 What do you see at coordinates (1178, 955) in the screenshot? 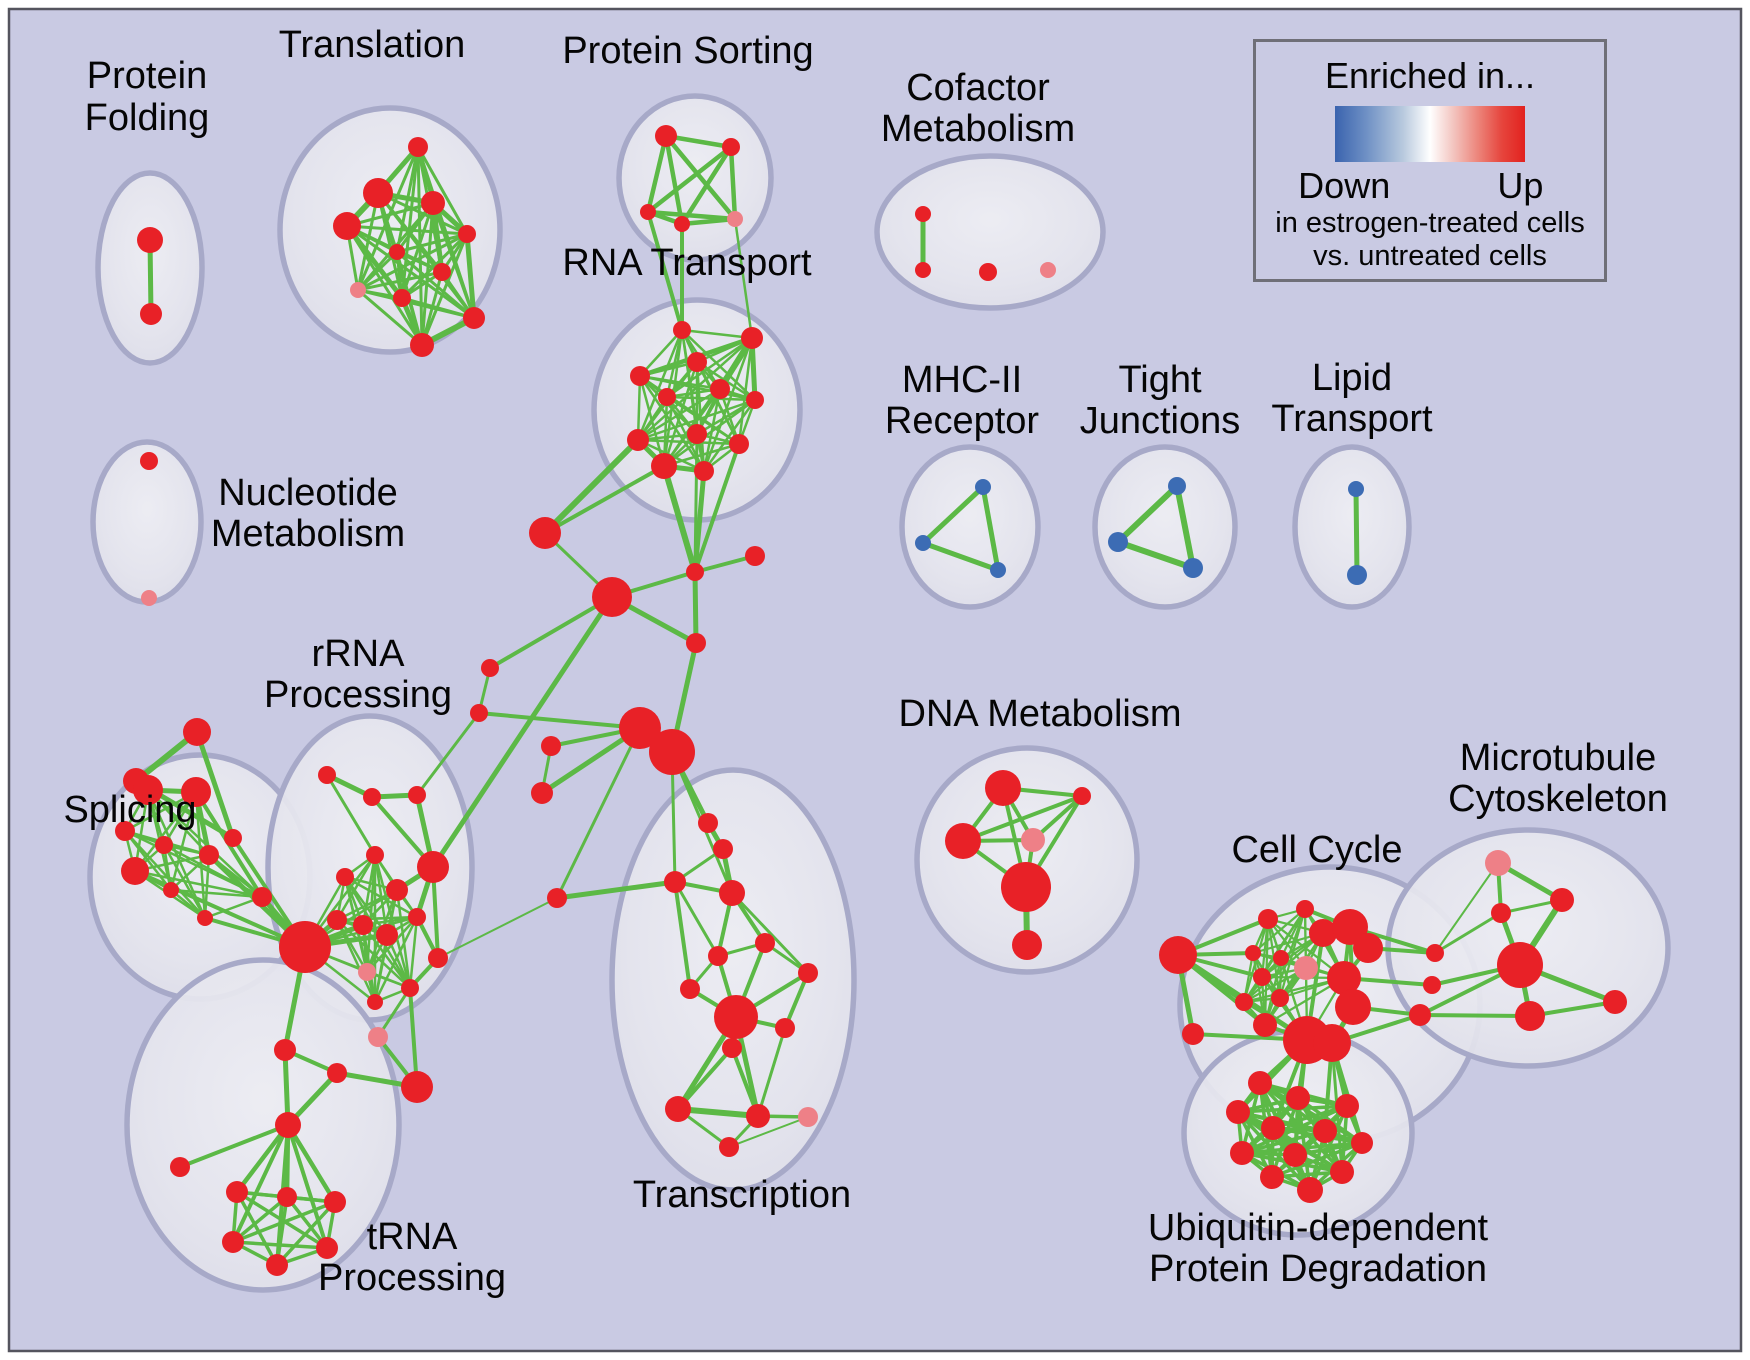
I see `node-g0` at bounding box center [1178, 955].